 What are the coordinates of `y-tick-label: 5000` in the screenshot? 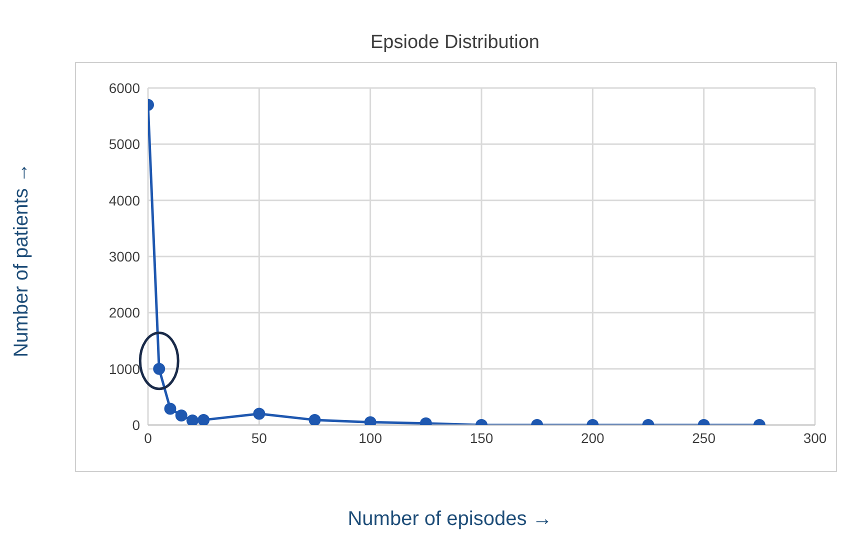 It's located at (124, 144).